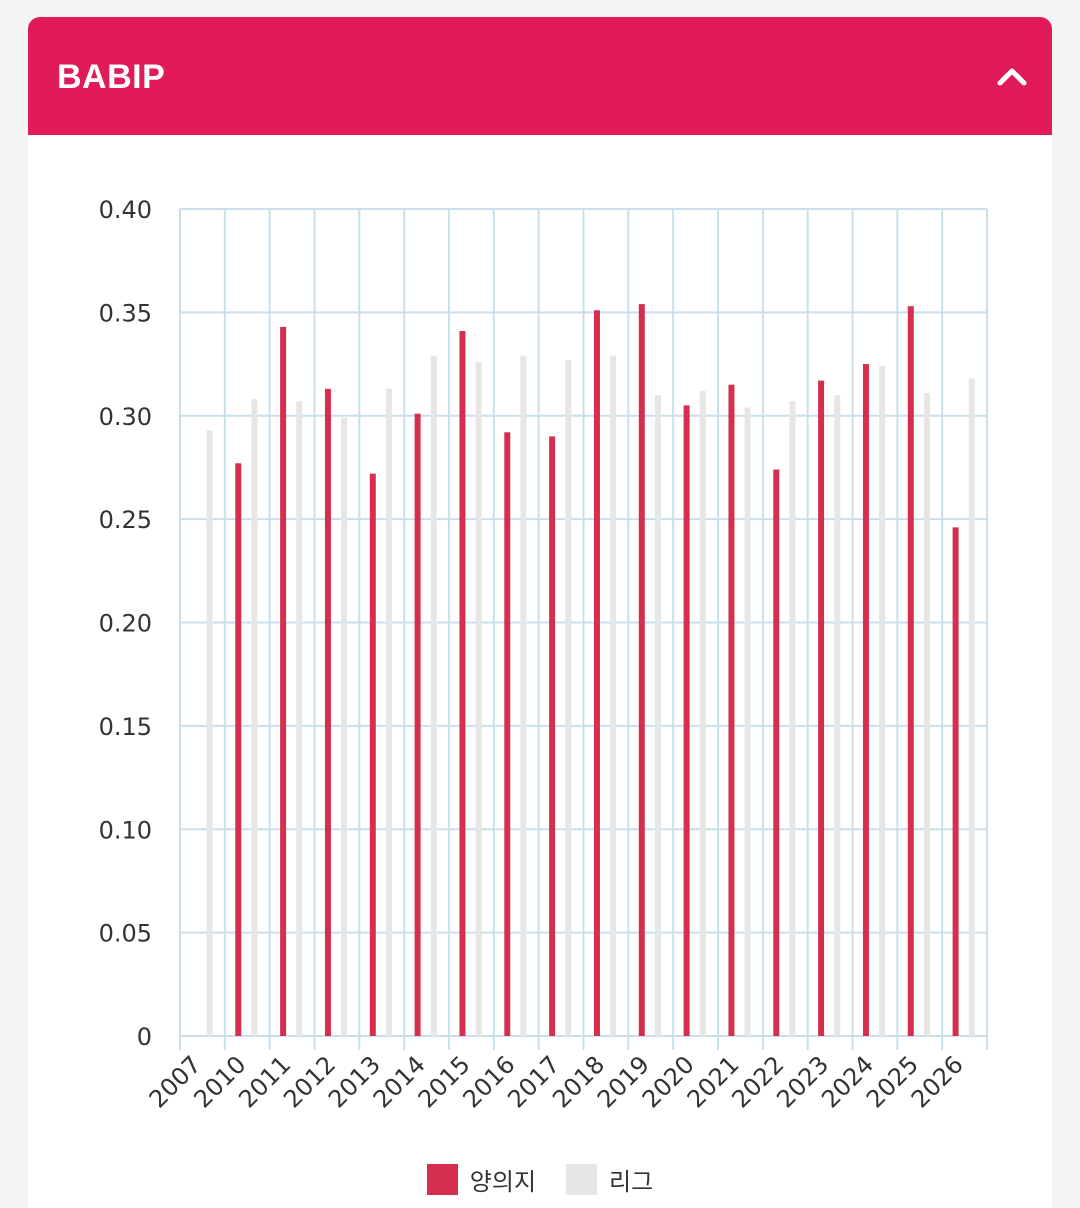 The image size is (1080, 1208). Describe the element at coordinates (444, 1081) in the screenshot. I see `x-tick-label: 2015` at that location.